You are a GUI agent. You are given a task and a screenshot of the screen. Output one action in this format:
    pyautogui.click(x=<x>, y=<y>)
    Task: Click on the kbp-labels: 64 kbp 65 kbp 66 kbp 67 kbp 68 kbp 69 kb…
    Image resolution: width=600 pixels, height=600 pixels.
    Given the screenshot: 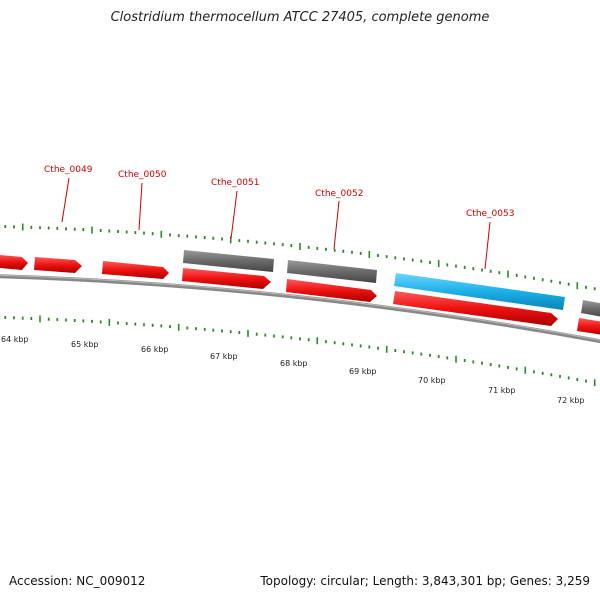 What is the action you would take?
    pyautogui.click(x=293, y=370)
    